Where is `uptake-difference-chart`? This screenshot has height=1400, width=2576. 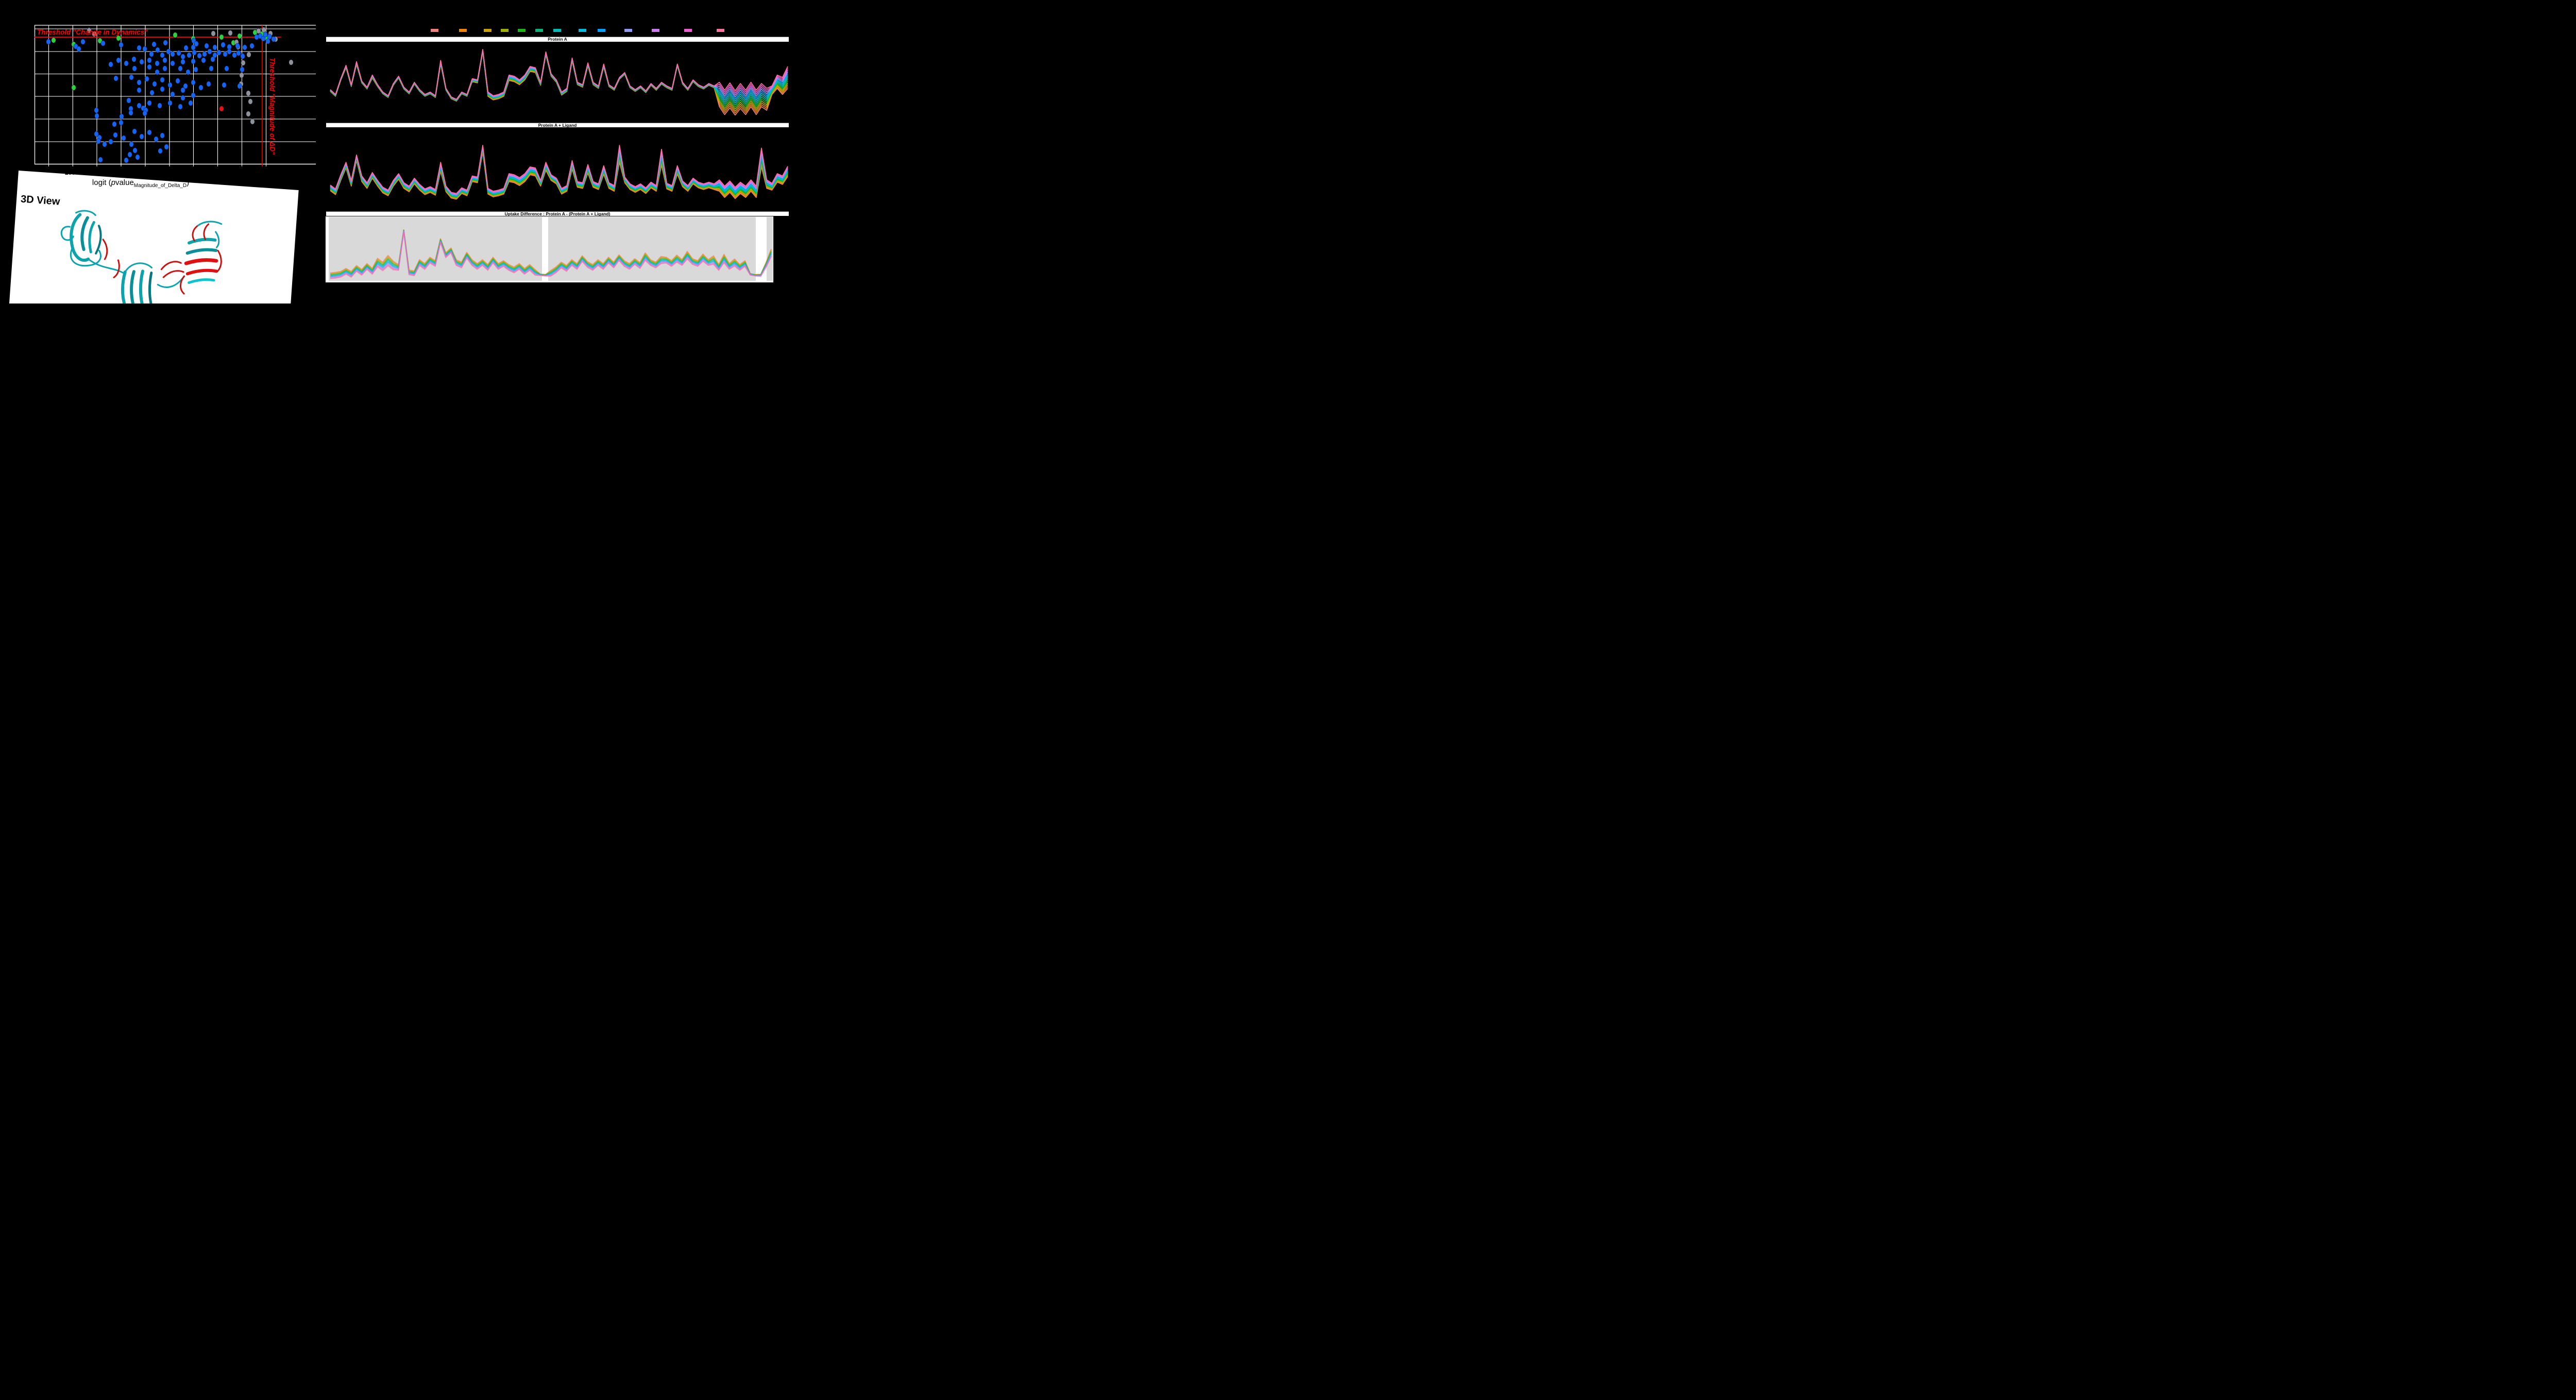
uptake-difference-chart is located at coordinates (549, 249).